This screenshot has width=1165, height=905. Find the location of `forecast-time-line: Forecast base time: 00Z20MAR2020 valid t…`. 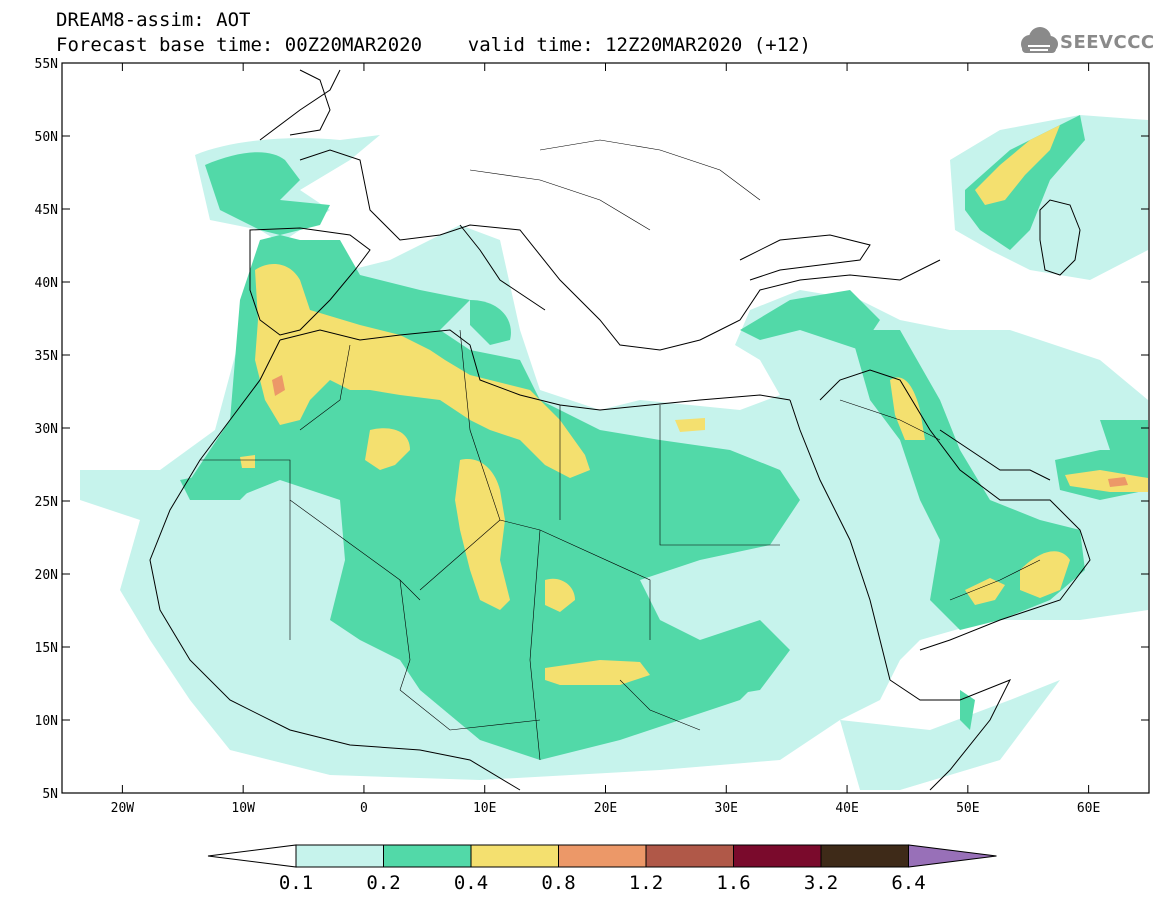

forecast-time-line: Forecast base time: 00Z20MAR2020 valid t… is located at coordinates (433, 45).